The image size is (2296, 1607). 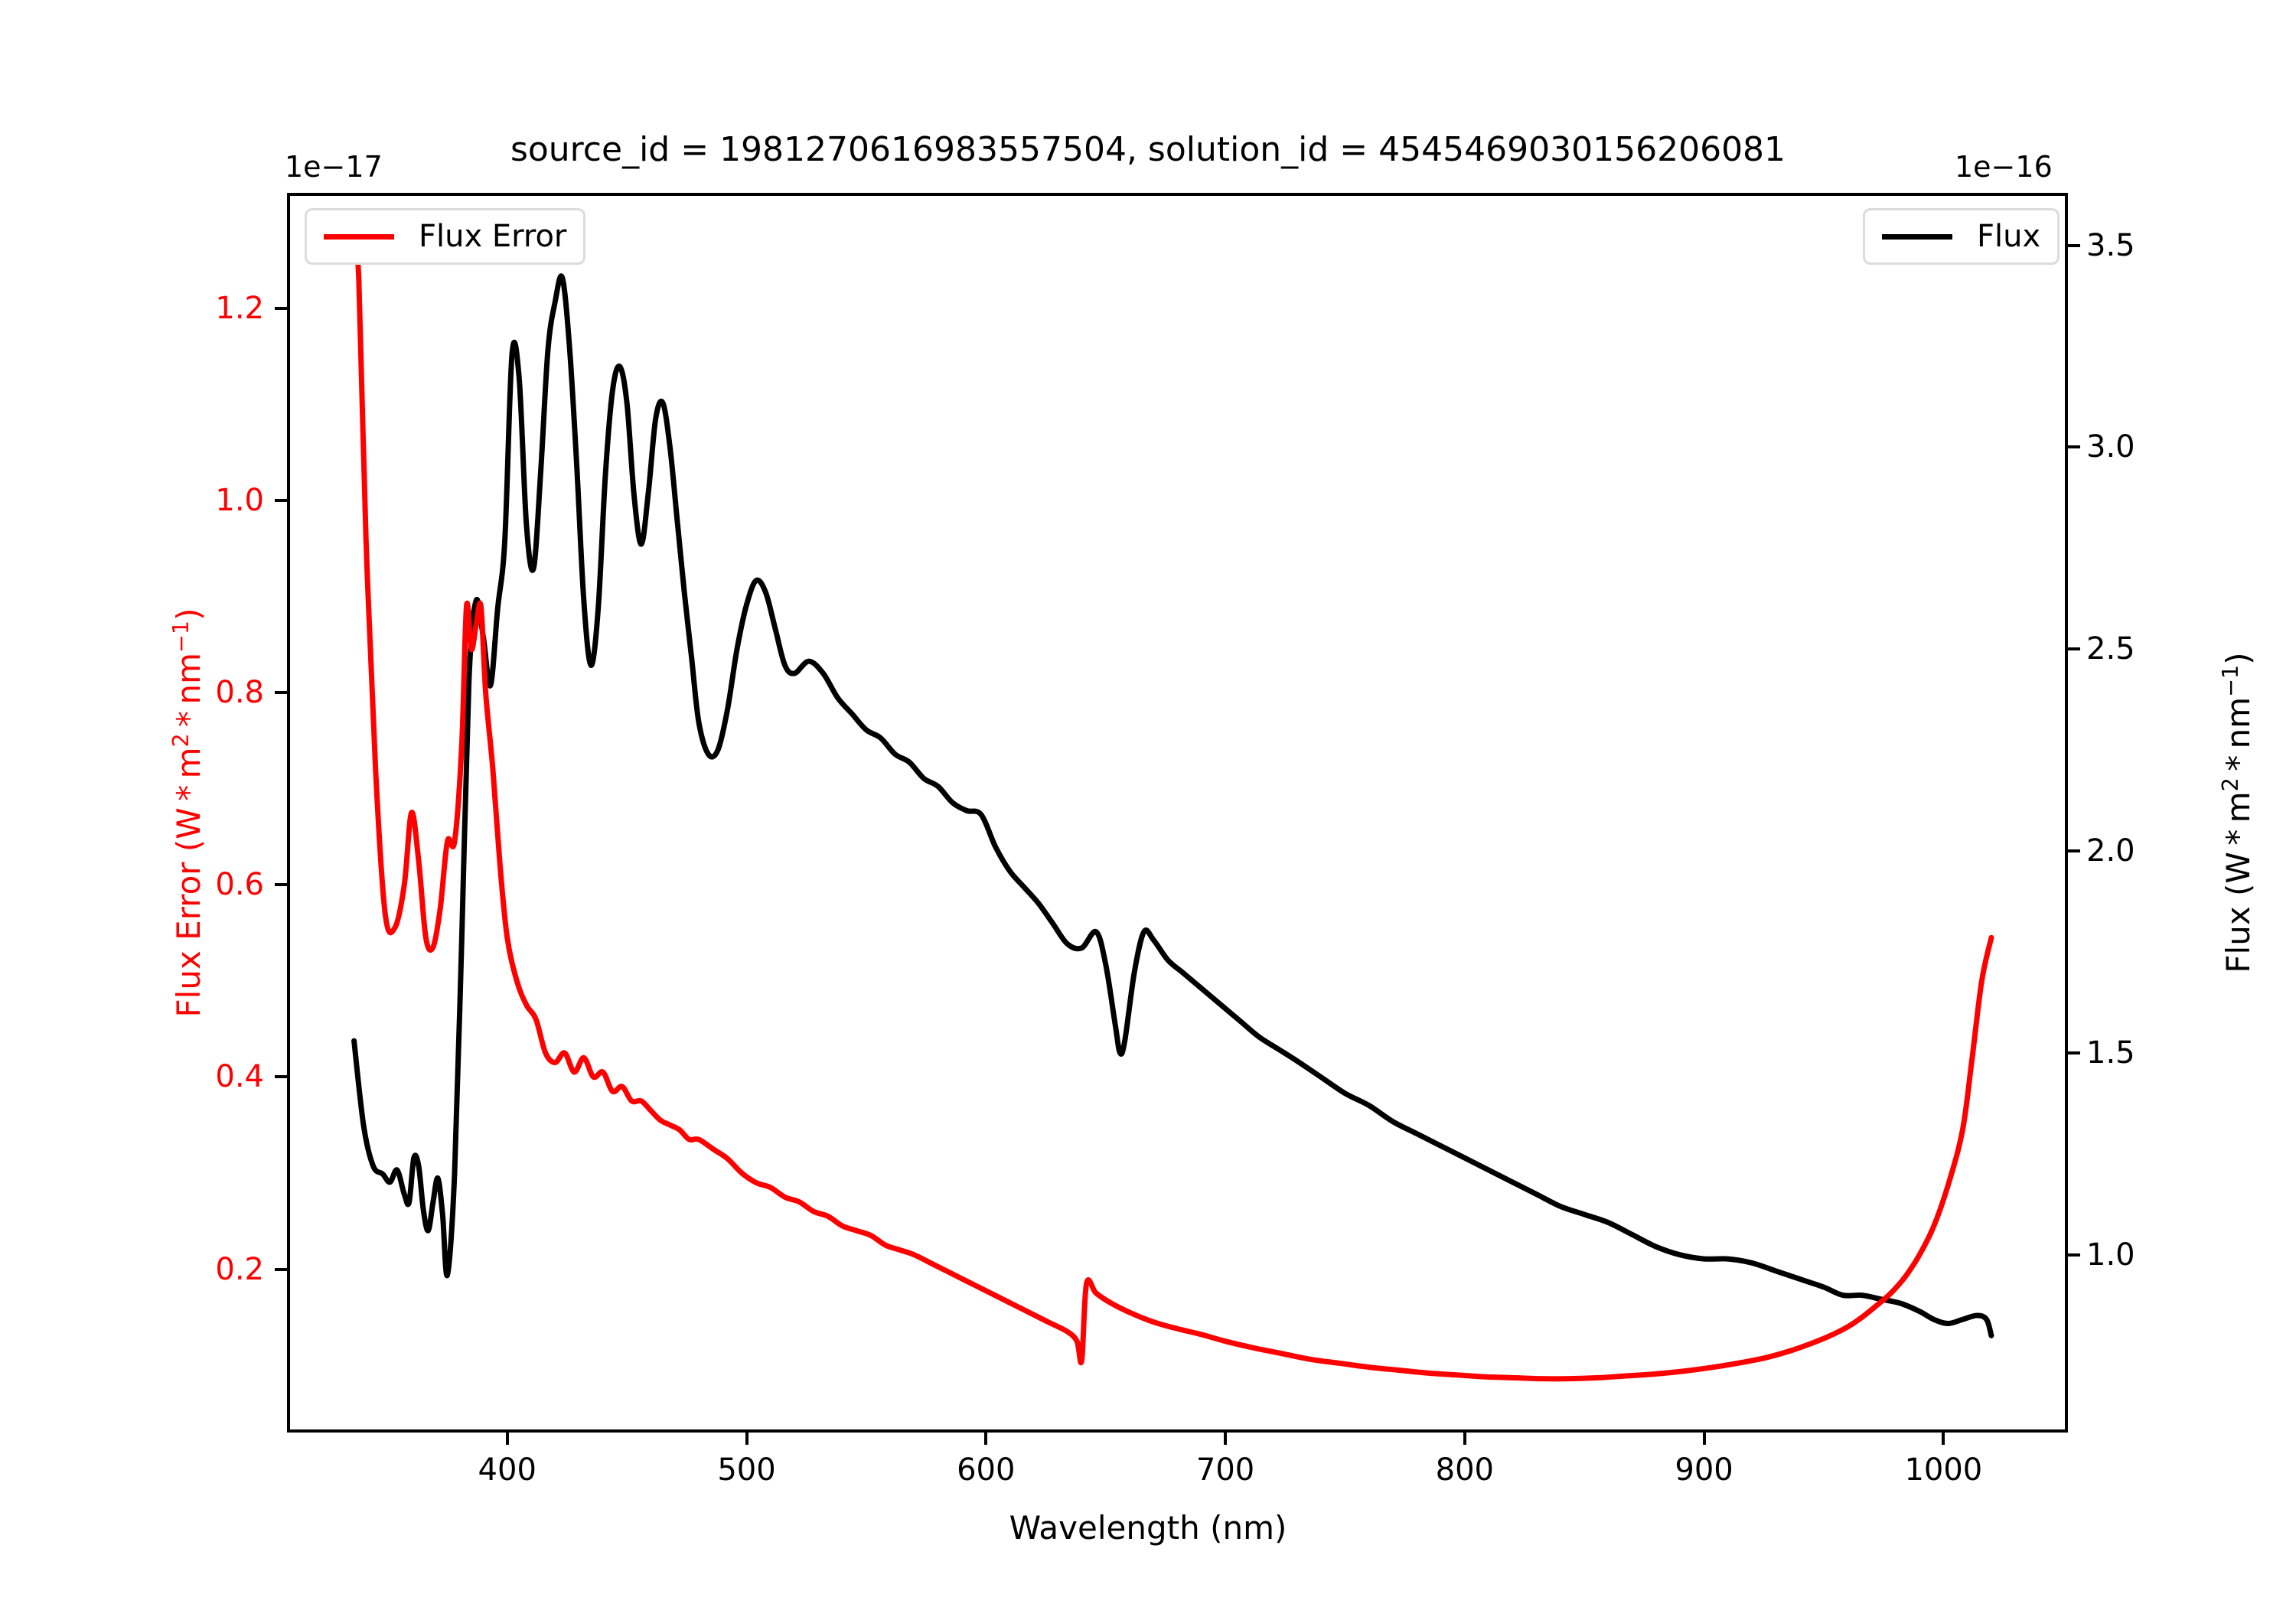 What do you see at coordinates (2110, 245) in the screenshot?
I see `right-y-tick-label: 3.5` at bounding box center [2110, 245].